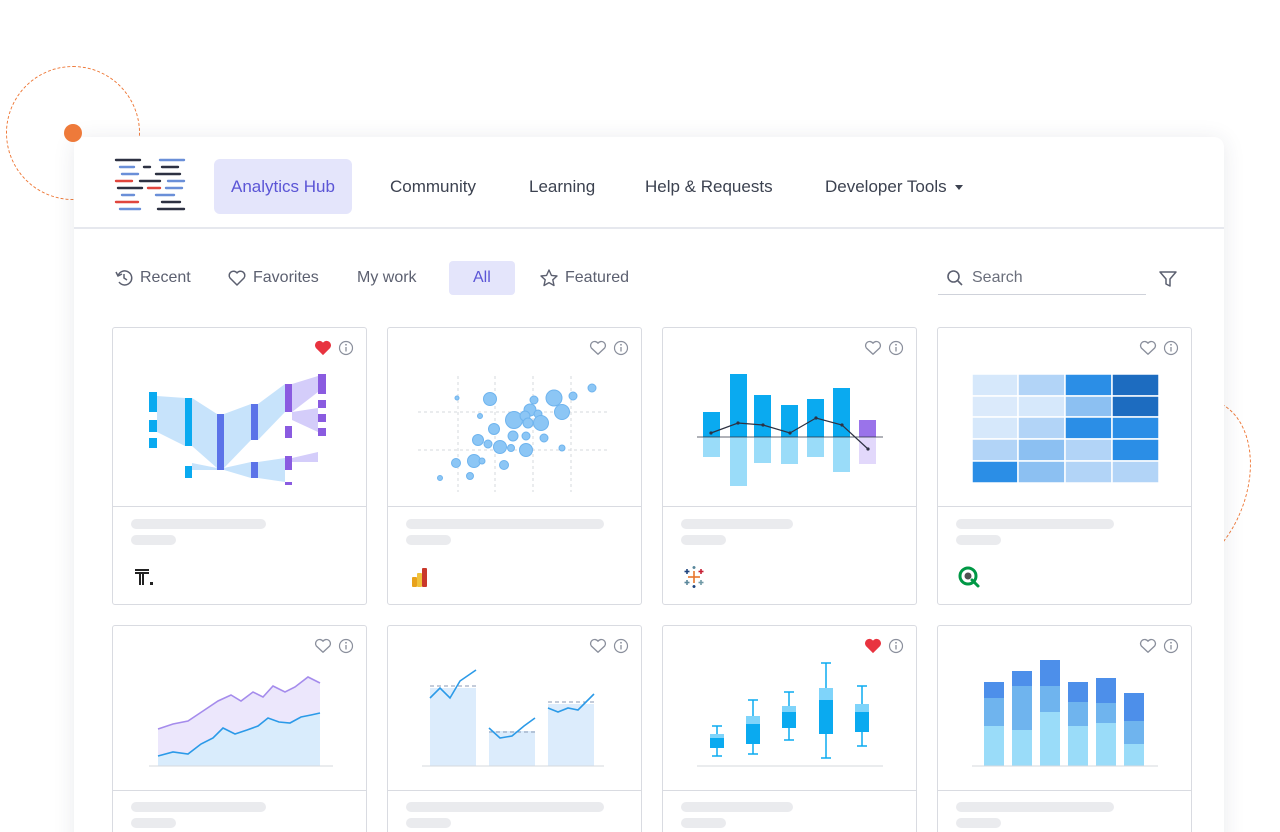  What do you see at coordinates (513, 718) in the screenshot?
I see `bar-line-reference-chart` at bounding box center [513, 718].